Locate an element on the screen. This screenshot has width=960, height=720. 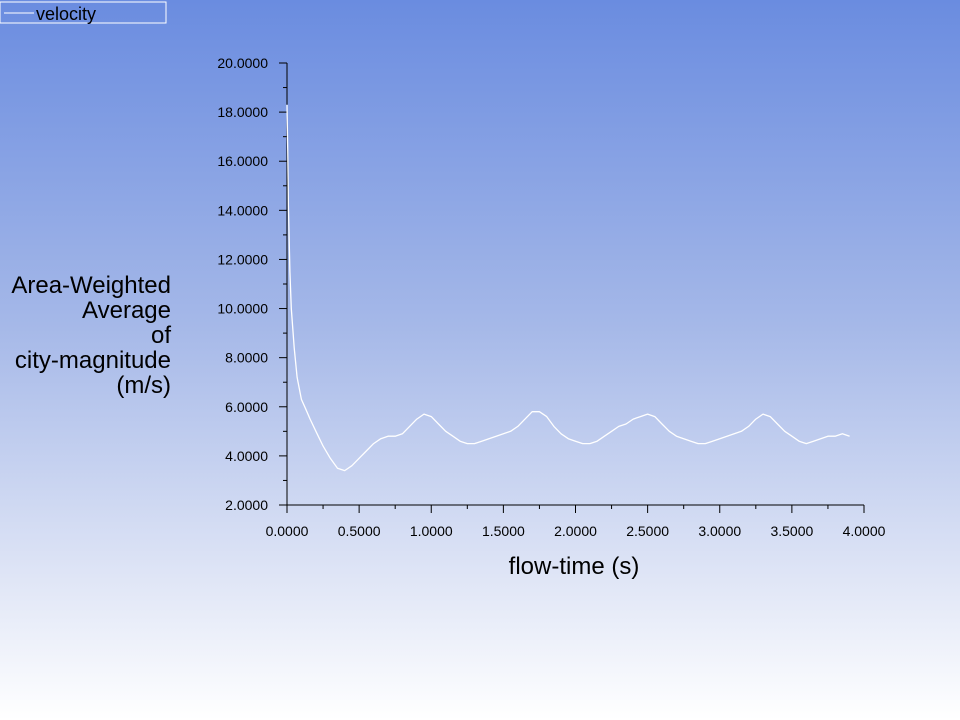
x-tick-label: 1.5000 is located at coordinates (503, 531).